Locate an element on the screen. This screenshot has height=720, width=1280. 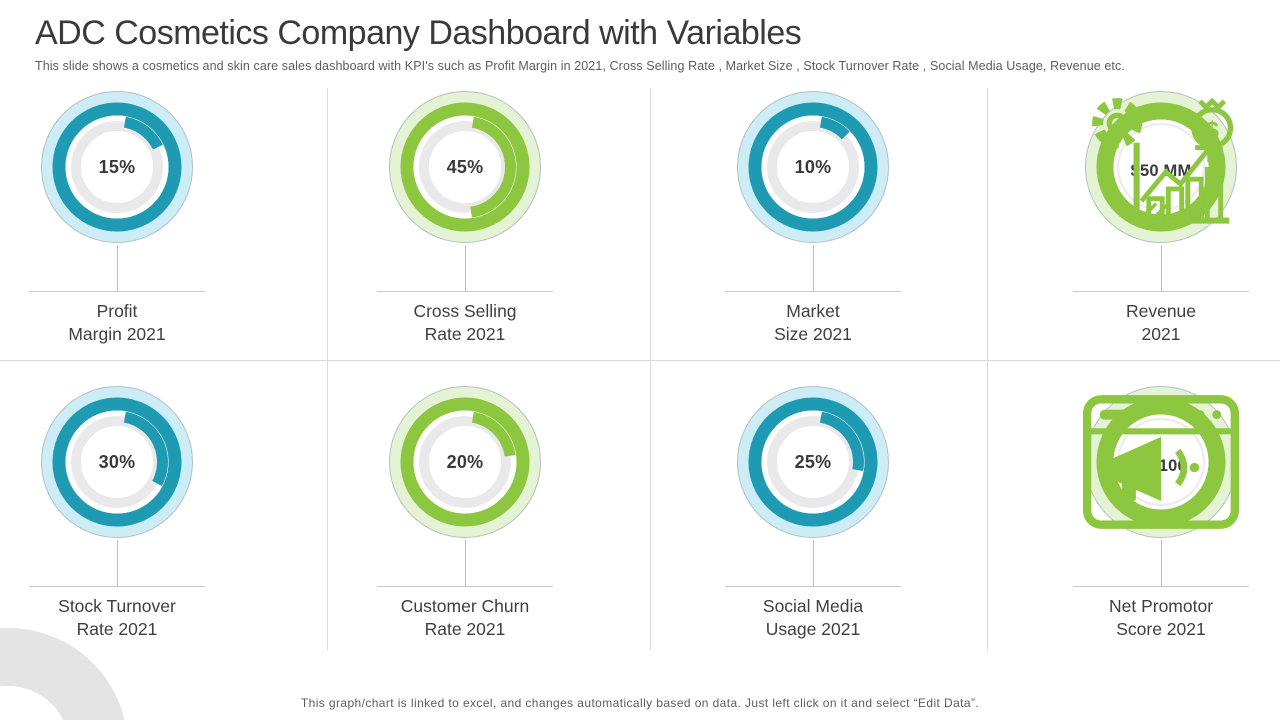
donut-gauge: 30% is located at coordinates (117, 462).